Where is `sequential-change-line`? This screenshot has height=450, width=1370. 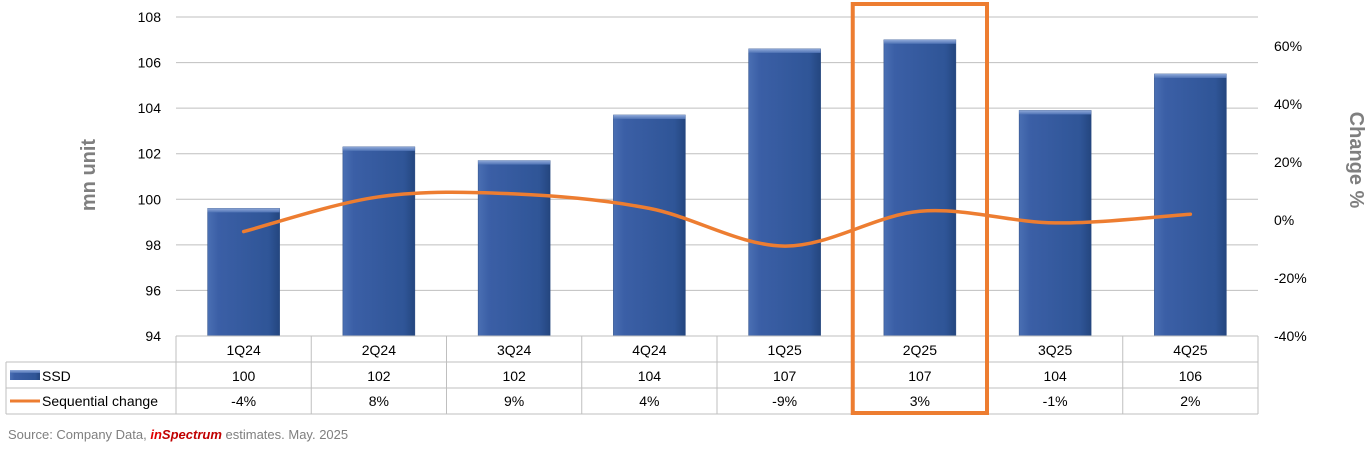
sequential-change-line is located at coordinates (717, 219).